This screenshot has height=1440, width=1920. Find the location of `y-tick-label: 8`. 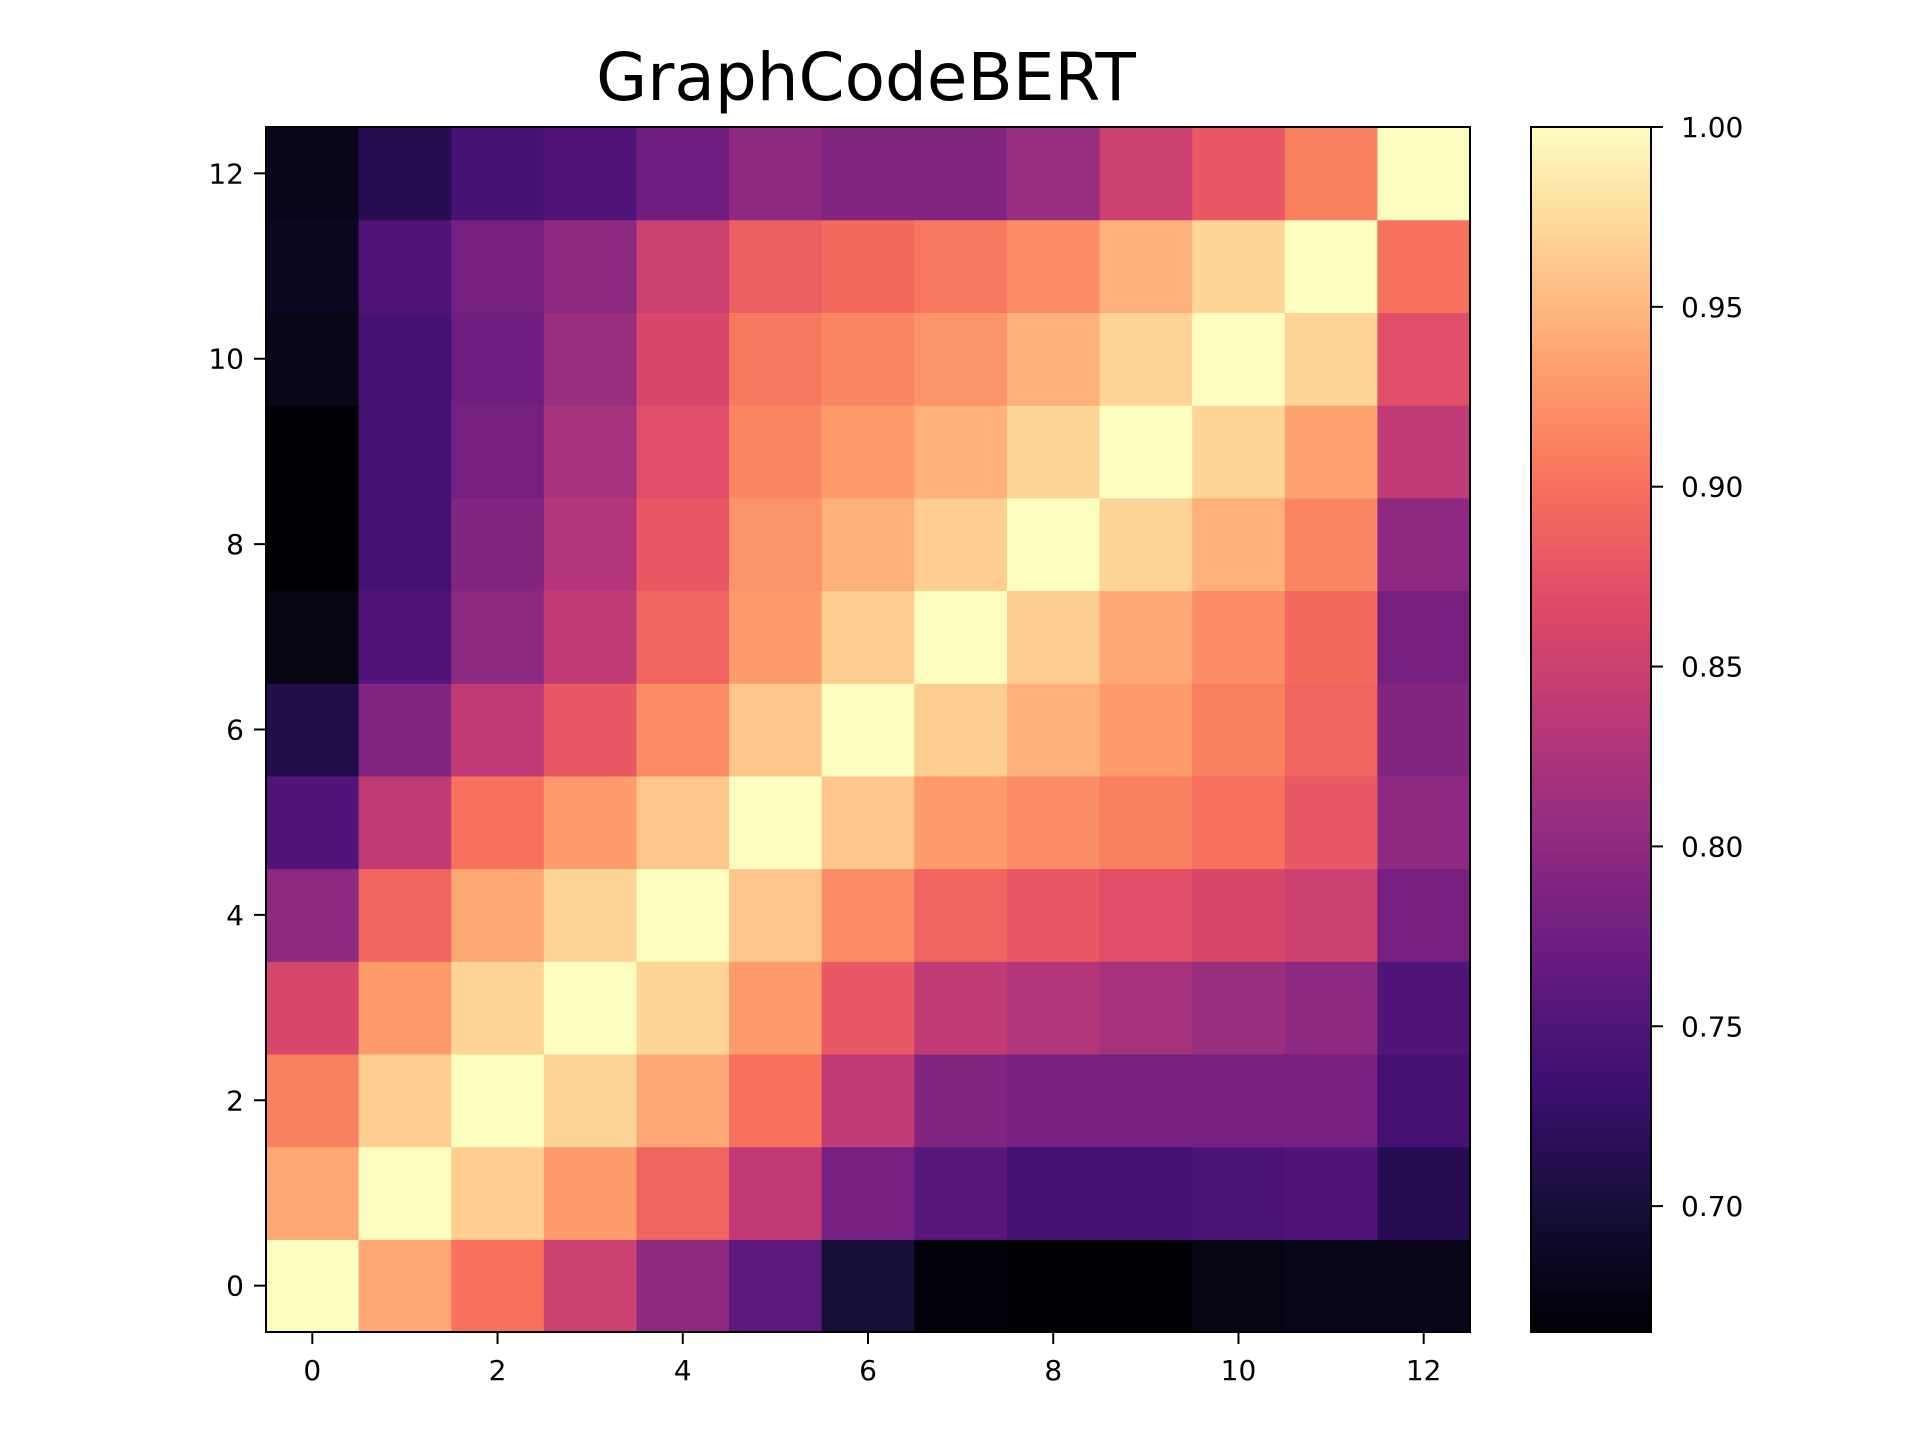

y-tick-label: 8 is located at coordinates (235, 544).